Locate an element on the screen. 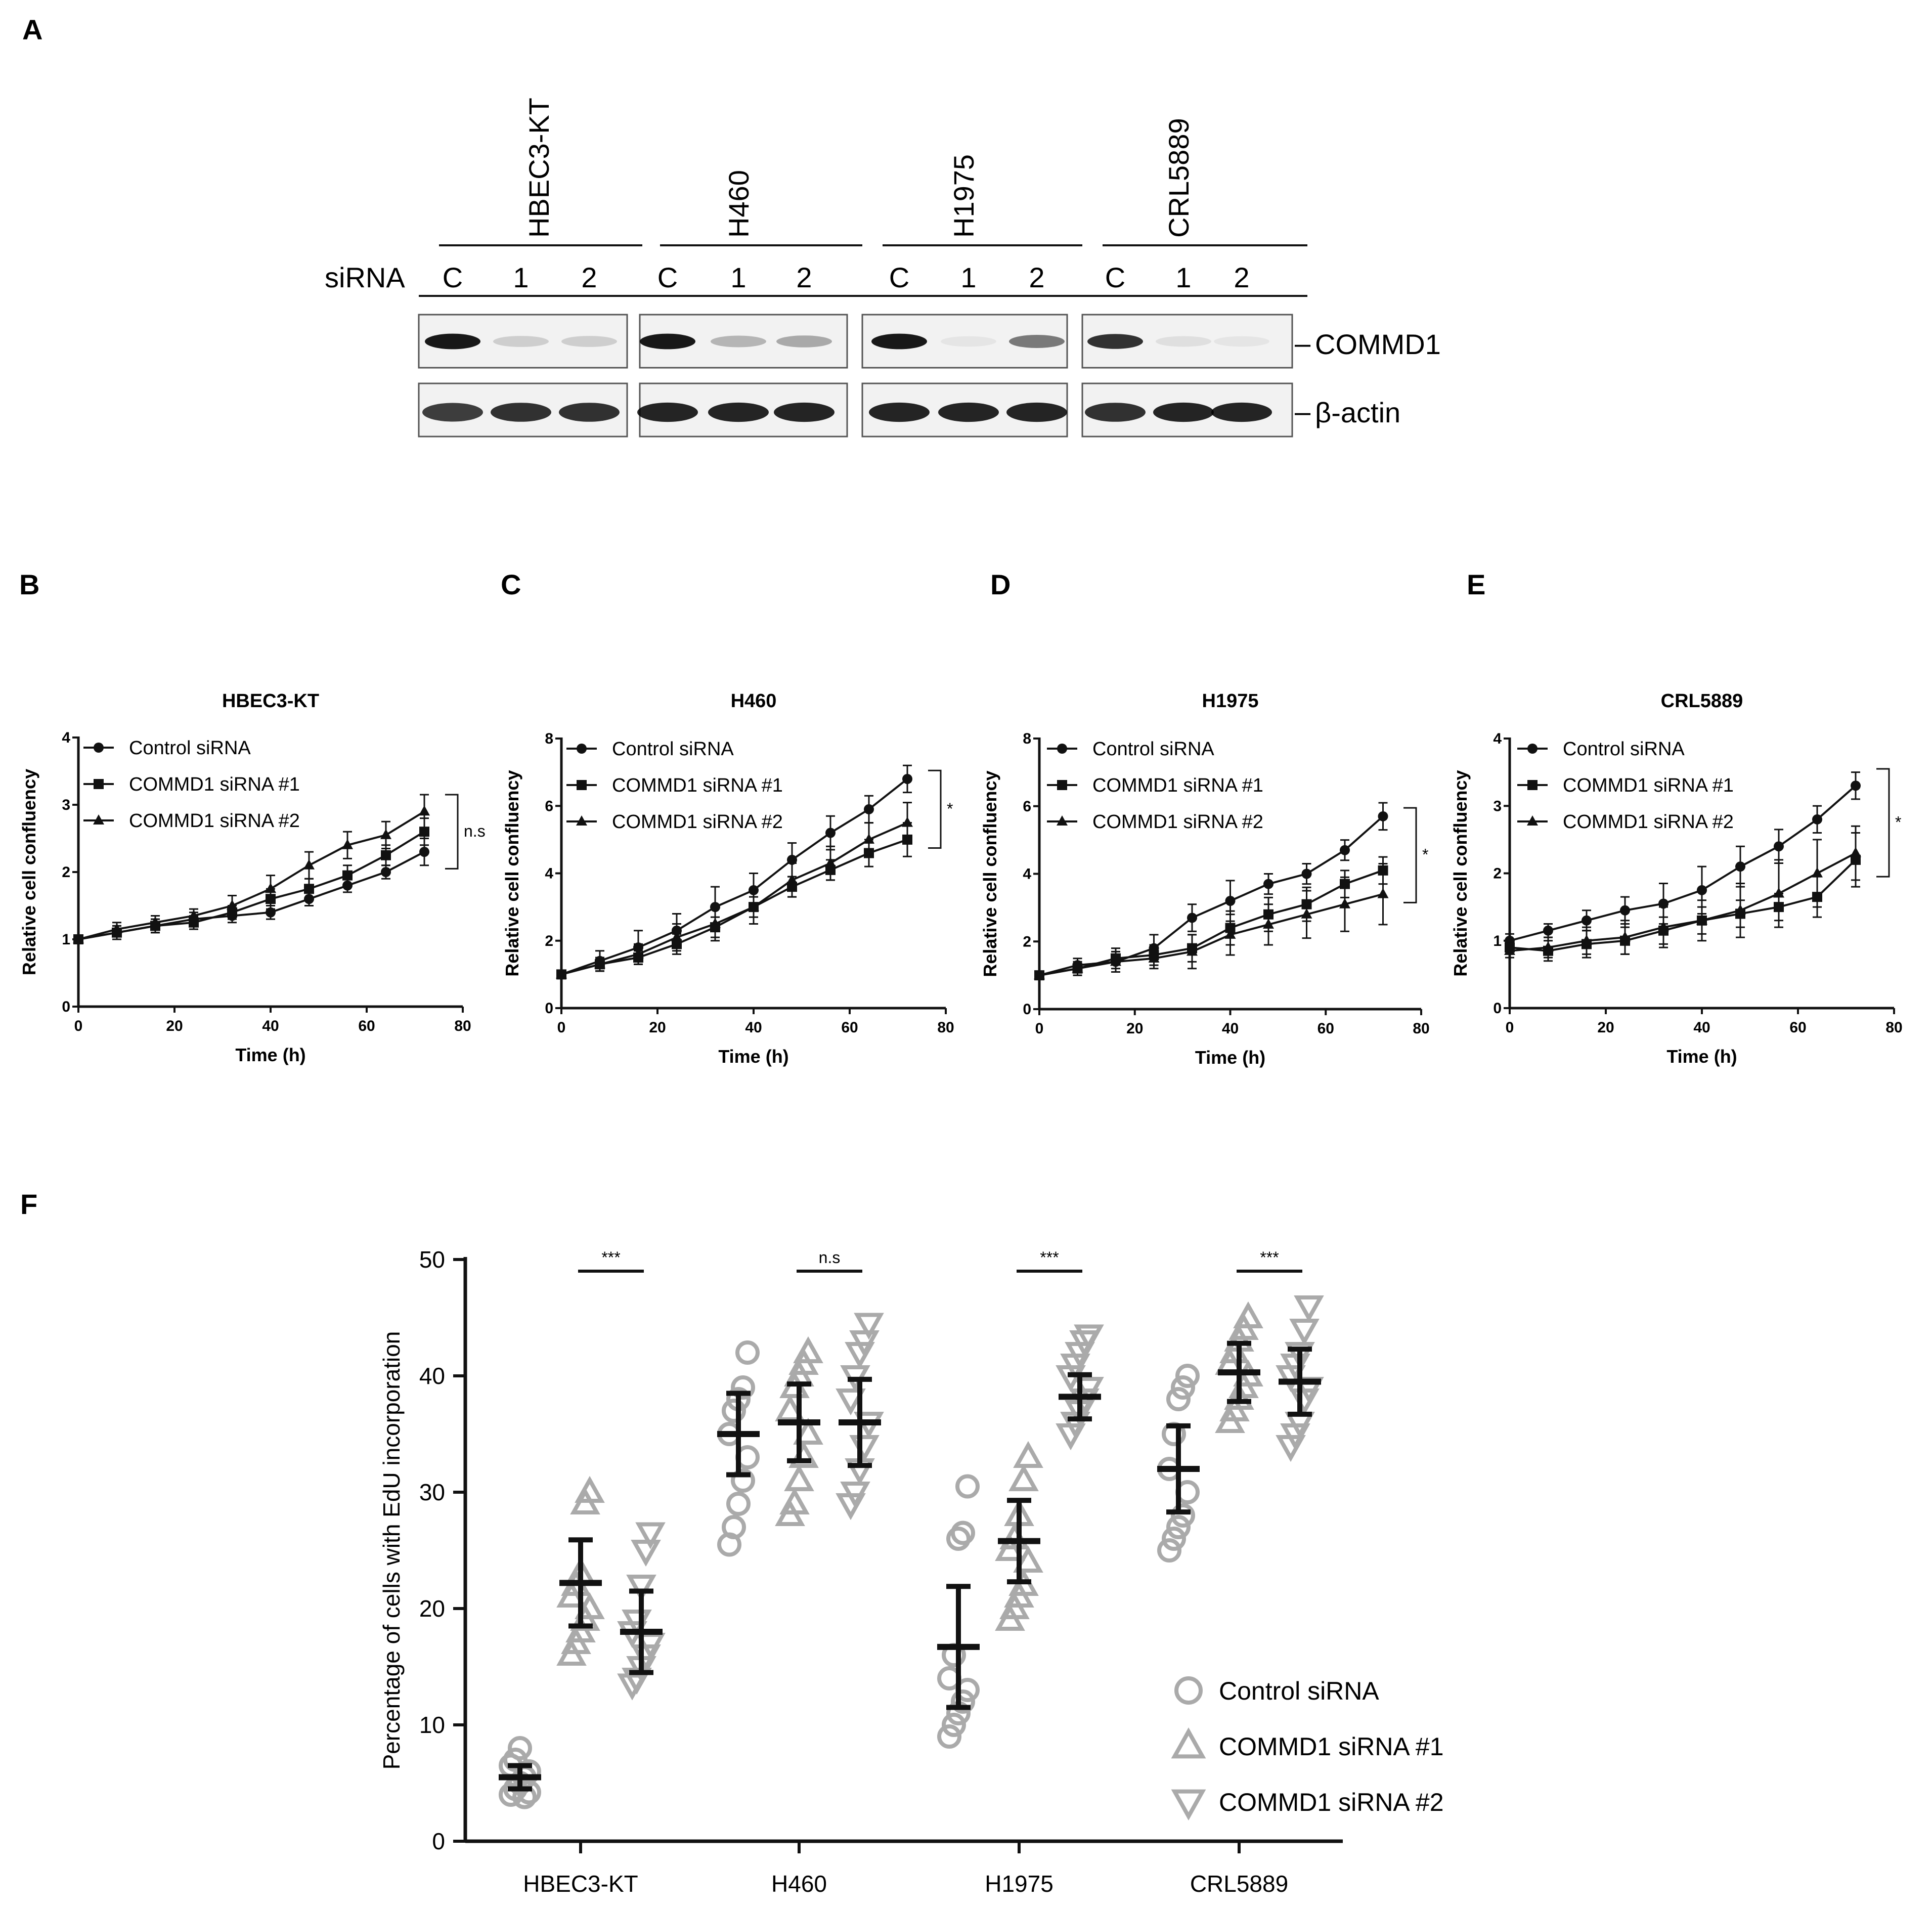  significance-bracket is located at coordinates (452, 832).